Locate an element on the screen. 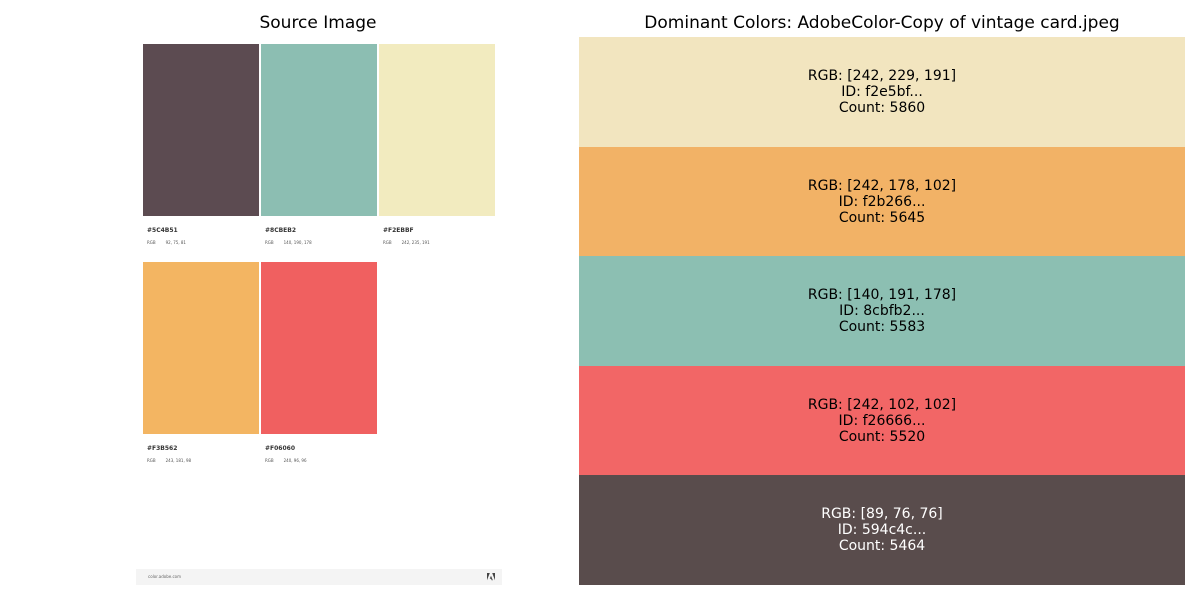  footer-url: color.adobe.com is located at coordinates (165, 576).